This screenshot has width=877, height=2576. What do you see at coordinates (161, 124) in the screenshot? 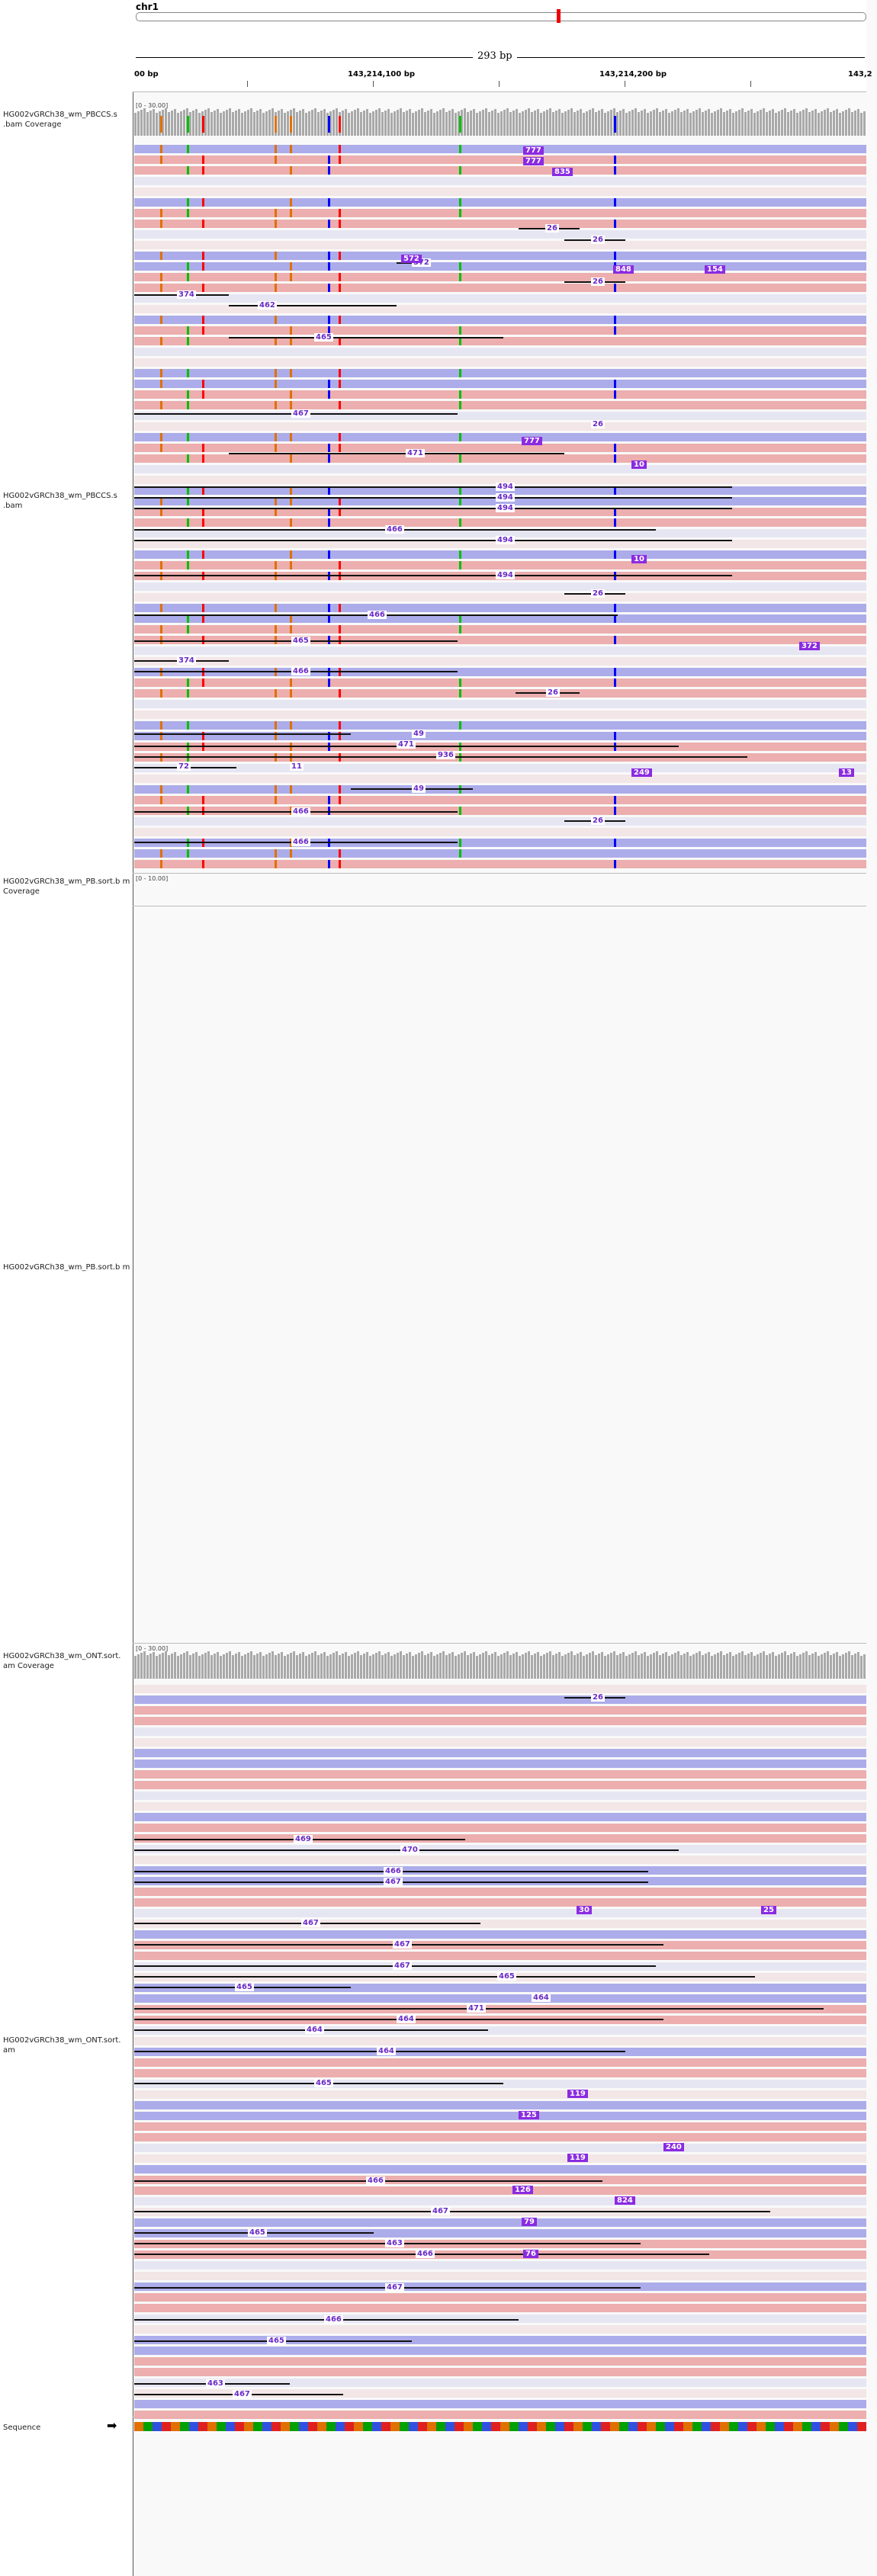
I see `coverage-variant-mark` at bounding box center [161, 124].